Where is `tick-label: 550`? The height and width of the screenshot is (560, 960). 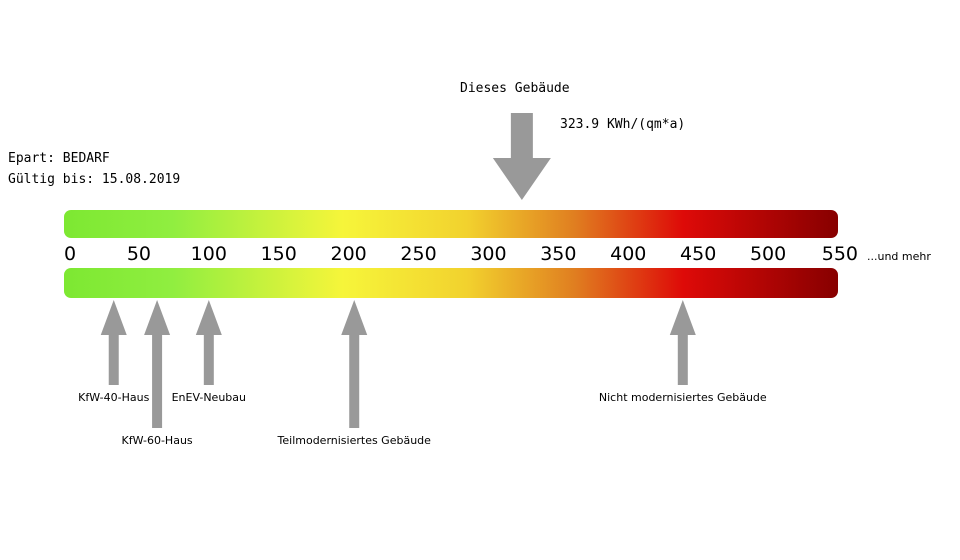
tick-label: 550 is located at coordinates (840, 254).